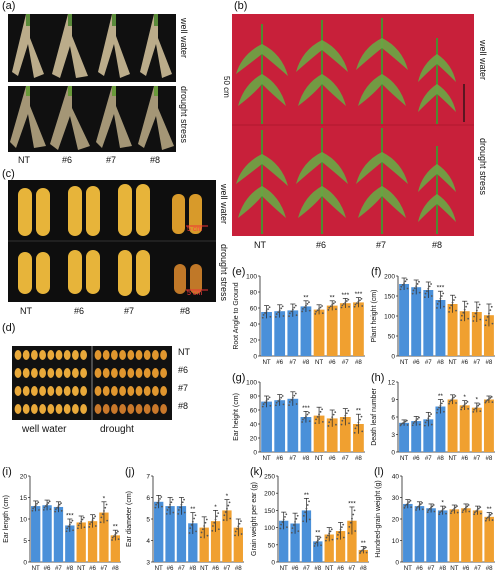 The height and width of the screenshot is (578, 500). I want to click on y-tick-label: 60, so click(254, 411).